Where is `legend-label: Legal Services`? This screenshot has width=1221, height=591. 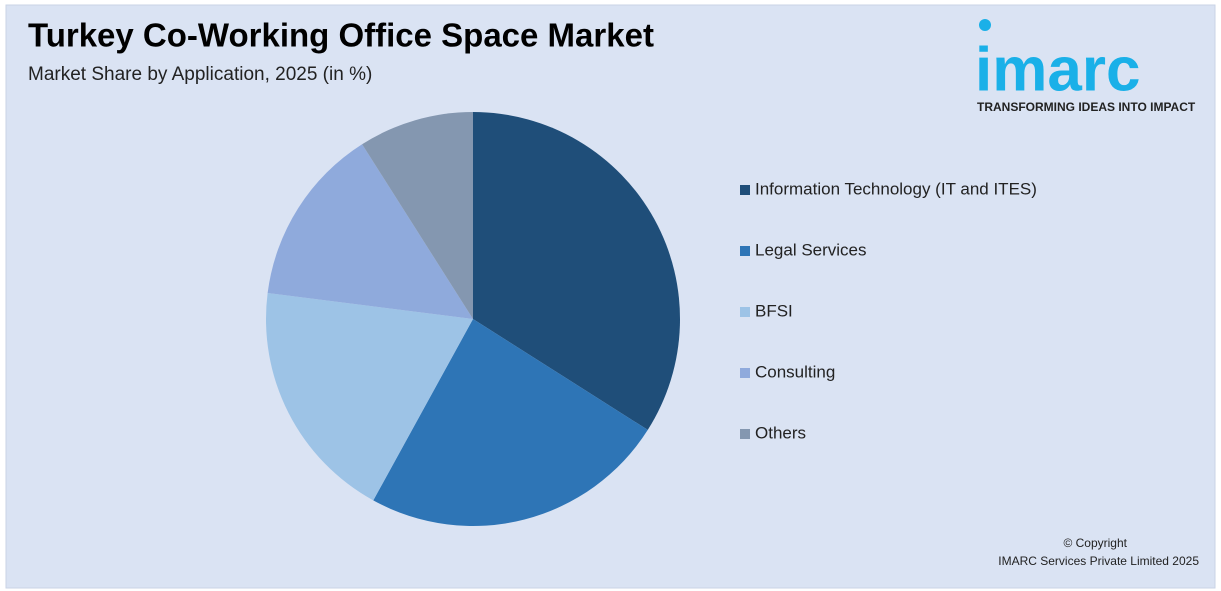 legend-label: Legal Services is located at coordinates (811, 249).